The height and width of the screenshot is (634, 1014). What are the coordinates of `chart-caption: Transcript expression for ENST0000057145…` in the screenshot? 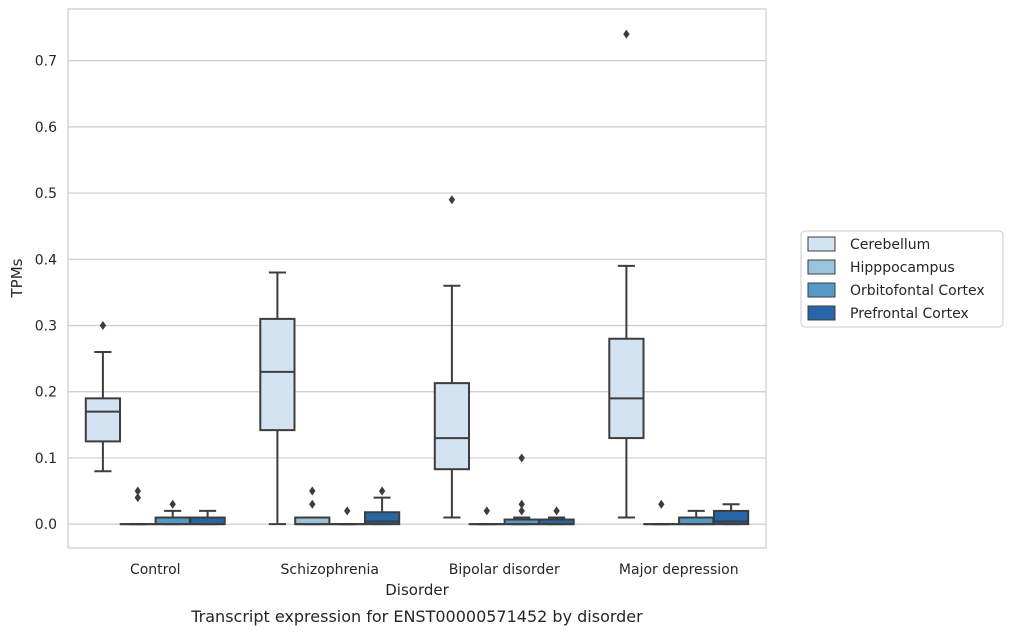 It's located at (416, 616).